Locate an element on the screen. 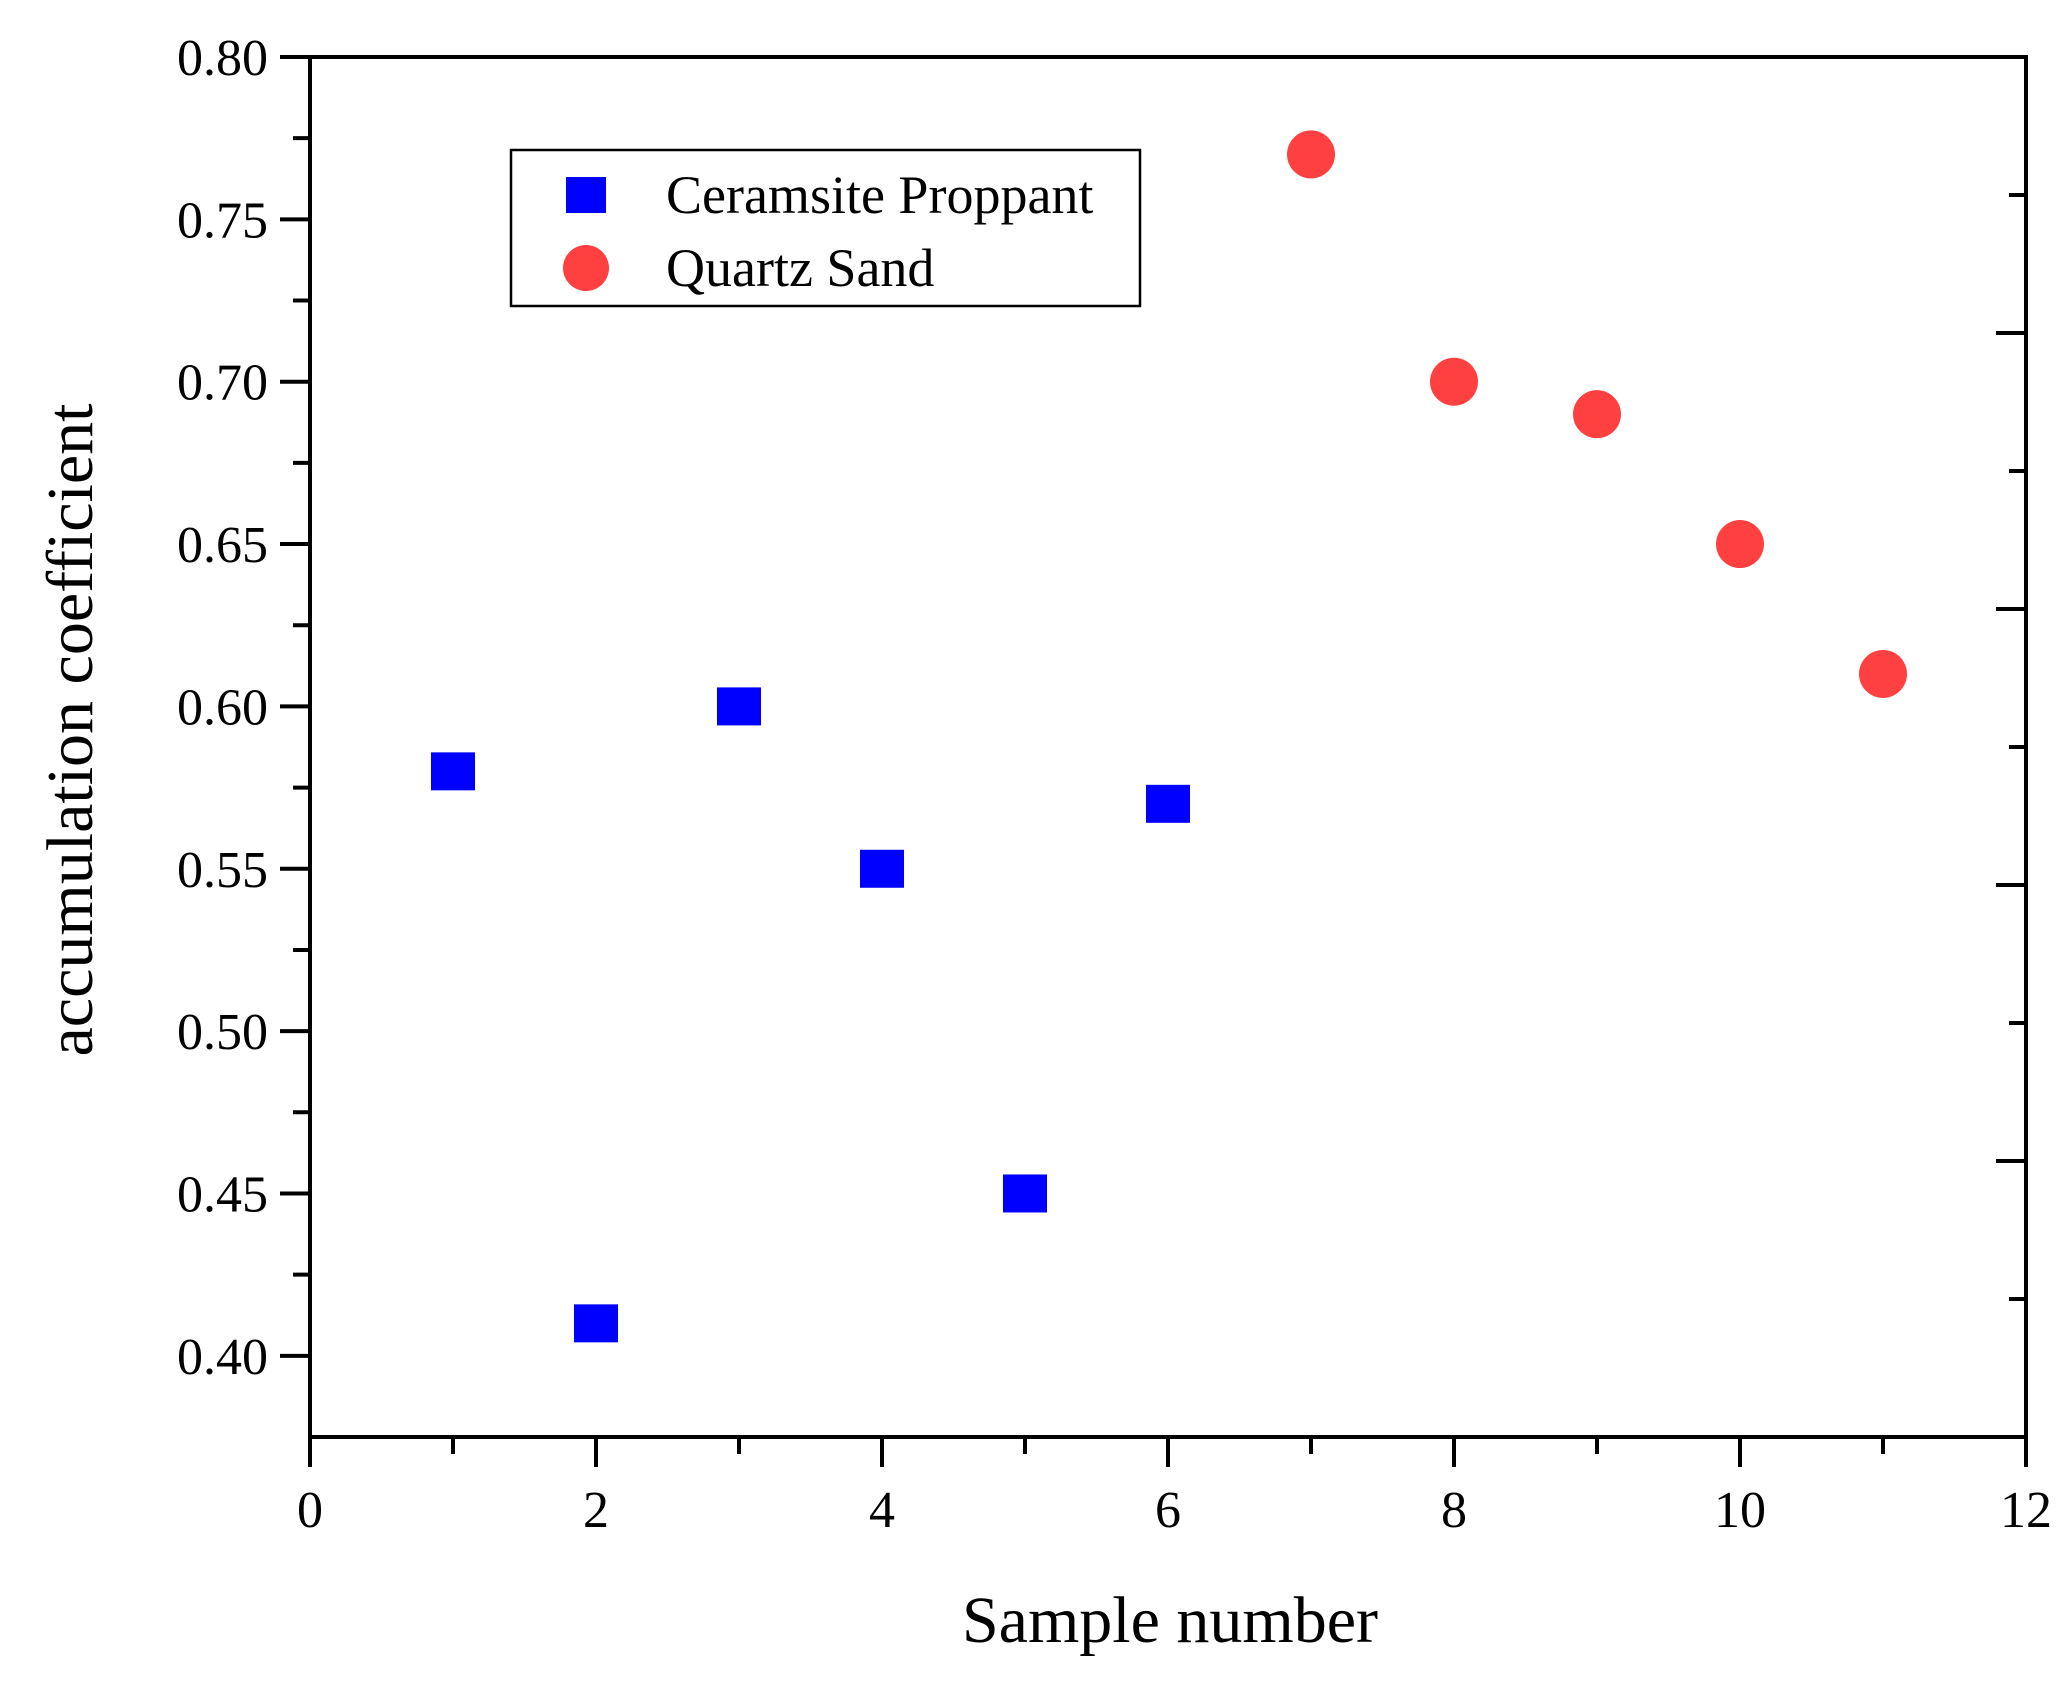 Image resolution: width=2069 pixels, height=1685 pixels. x-tick-label: 8 is located at coordinates (1454, 1510).